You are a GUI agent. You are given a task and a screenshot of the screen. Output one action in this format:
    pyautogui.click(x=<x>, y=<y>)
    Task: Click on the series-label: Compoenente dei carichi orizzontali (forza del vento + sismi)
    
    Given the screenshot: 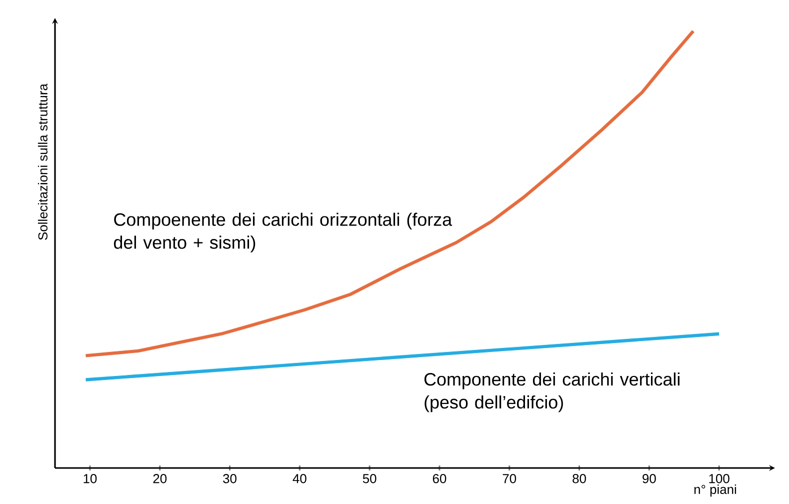 What is the action you would take?
    pyautogui.click(x=283, y=232)
    